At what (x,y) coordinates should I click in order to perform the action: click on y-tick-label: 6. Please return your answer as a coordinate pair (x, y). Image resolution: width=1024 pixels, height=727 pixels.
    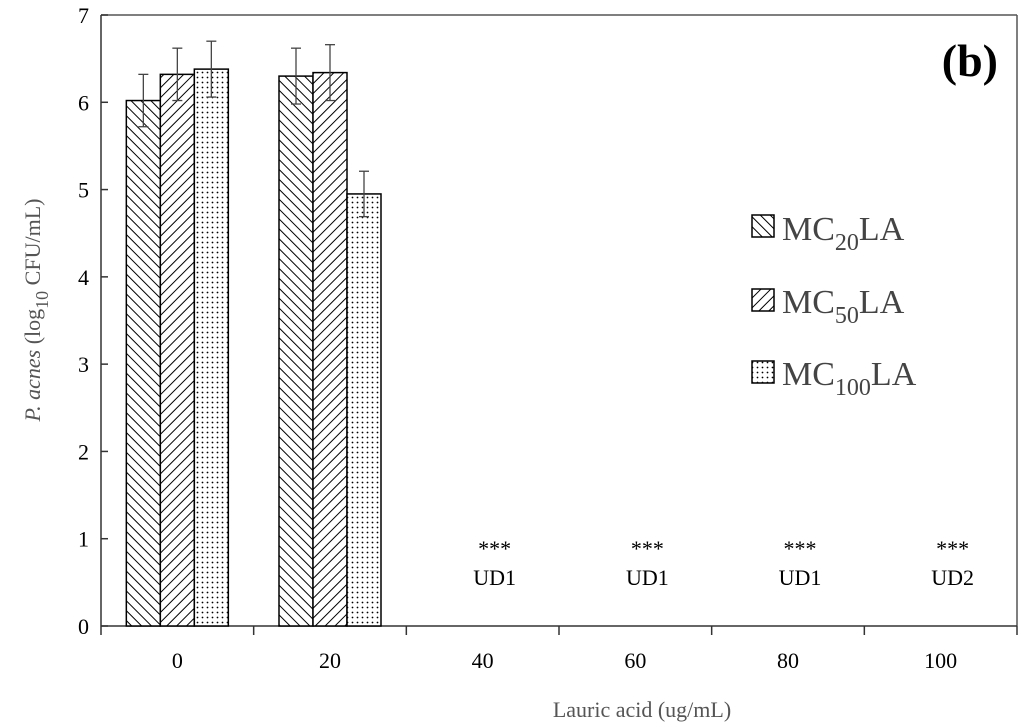
    Looking at the image, I should click on (83, 102).